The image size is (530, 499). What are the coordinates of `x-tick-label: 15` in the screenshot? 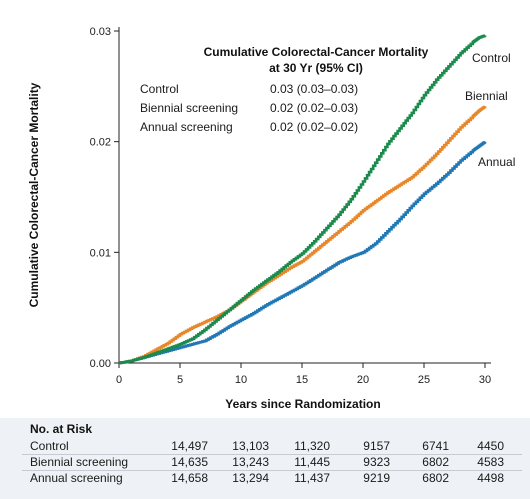 It's located at (302, 380).